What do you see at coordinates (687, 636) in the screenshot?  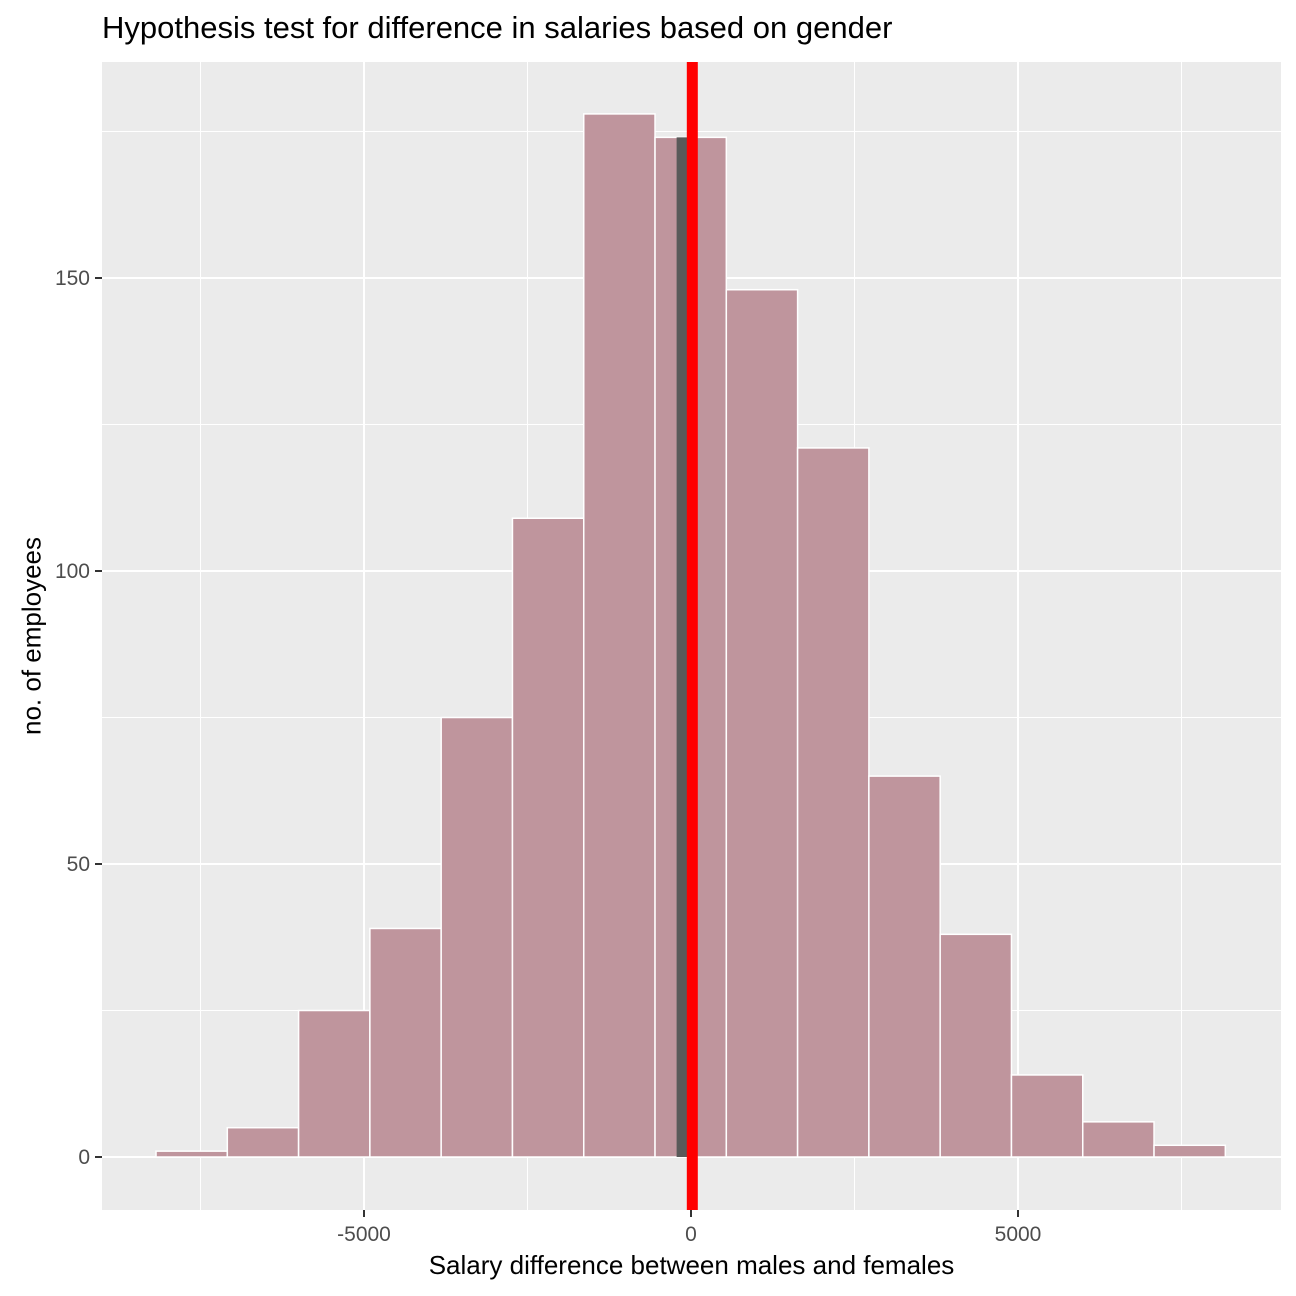 I see `overlay` at bounding box center [687, 636].